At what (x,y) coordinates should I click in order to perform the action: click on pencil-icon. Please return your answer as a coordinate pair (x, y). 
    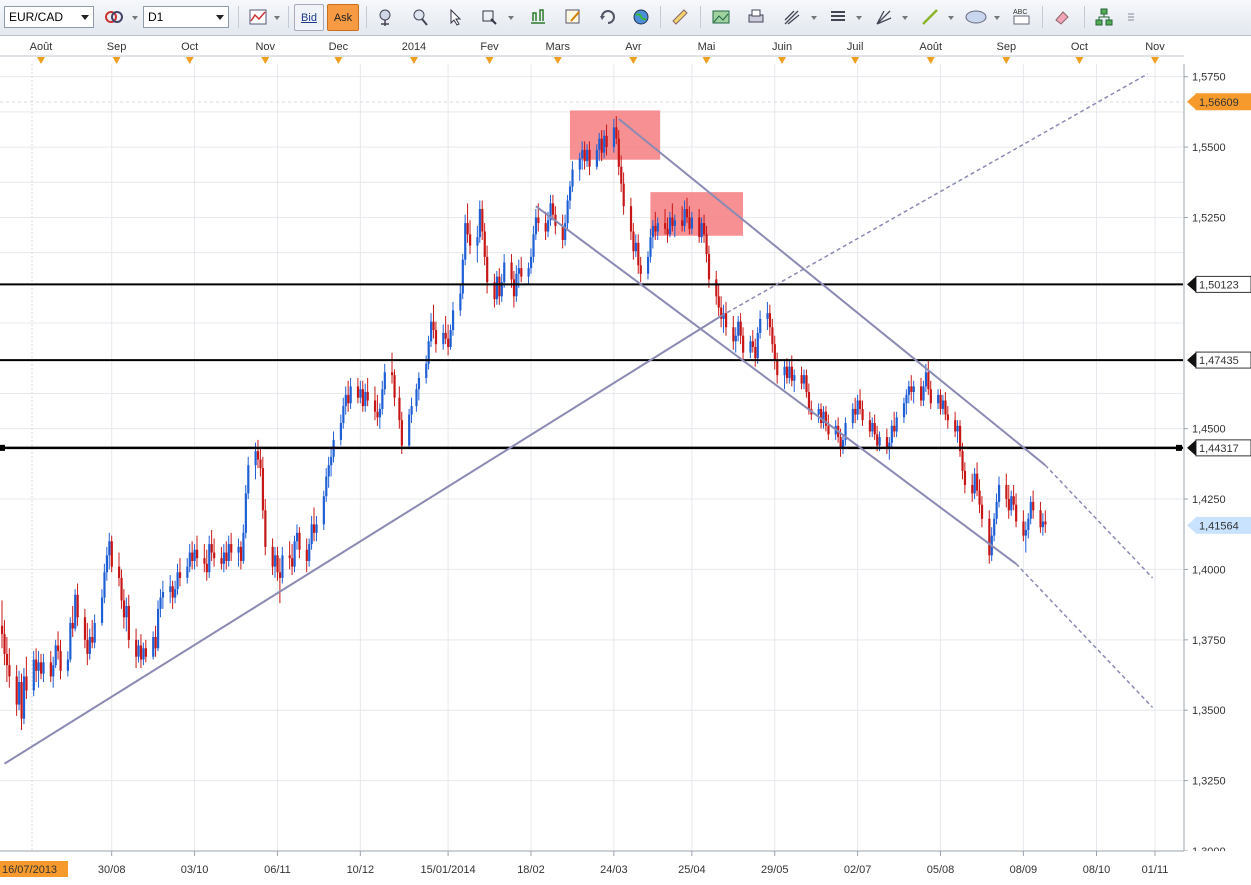
    Looking at the image, I should click on (884, 17).